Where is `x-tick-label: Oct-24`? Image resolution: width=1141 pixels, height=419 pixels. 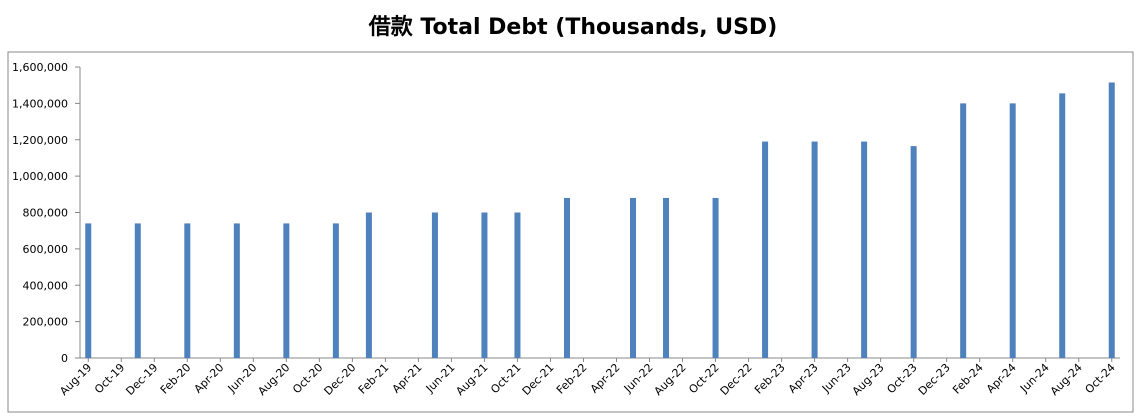 x-tick-label: Oct-24 is located at coordinates (1100, 378).